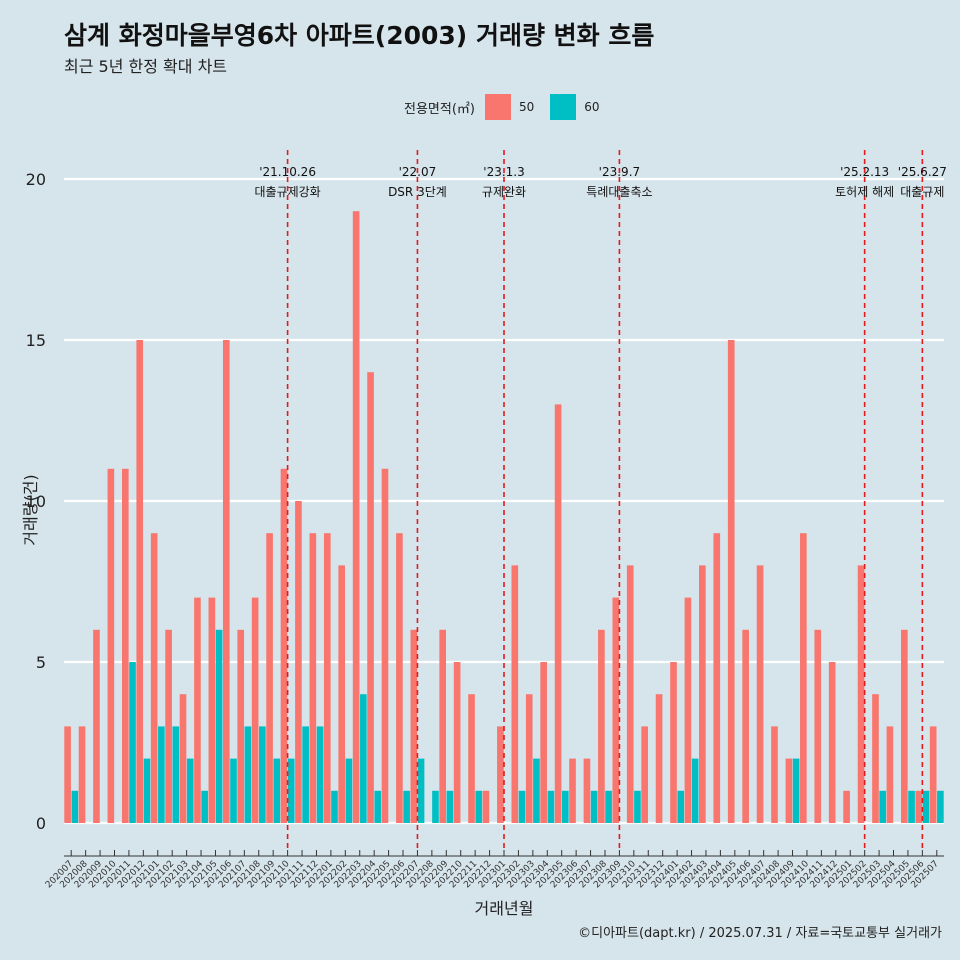 This screenshot has height=960, width=960. Describe the element at coordinates (922, 192) in the screenshot. I see `event-label: 대출규제` at that location.